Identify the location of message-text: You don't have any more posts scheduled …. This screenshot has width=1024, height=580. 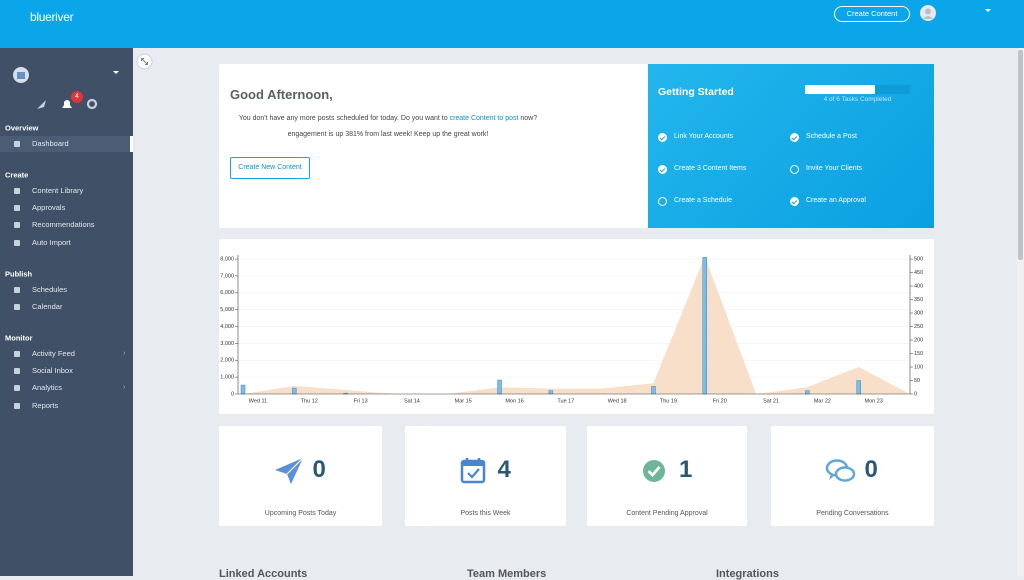
(344, 118).